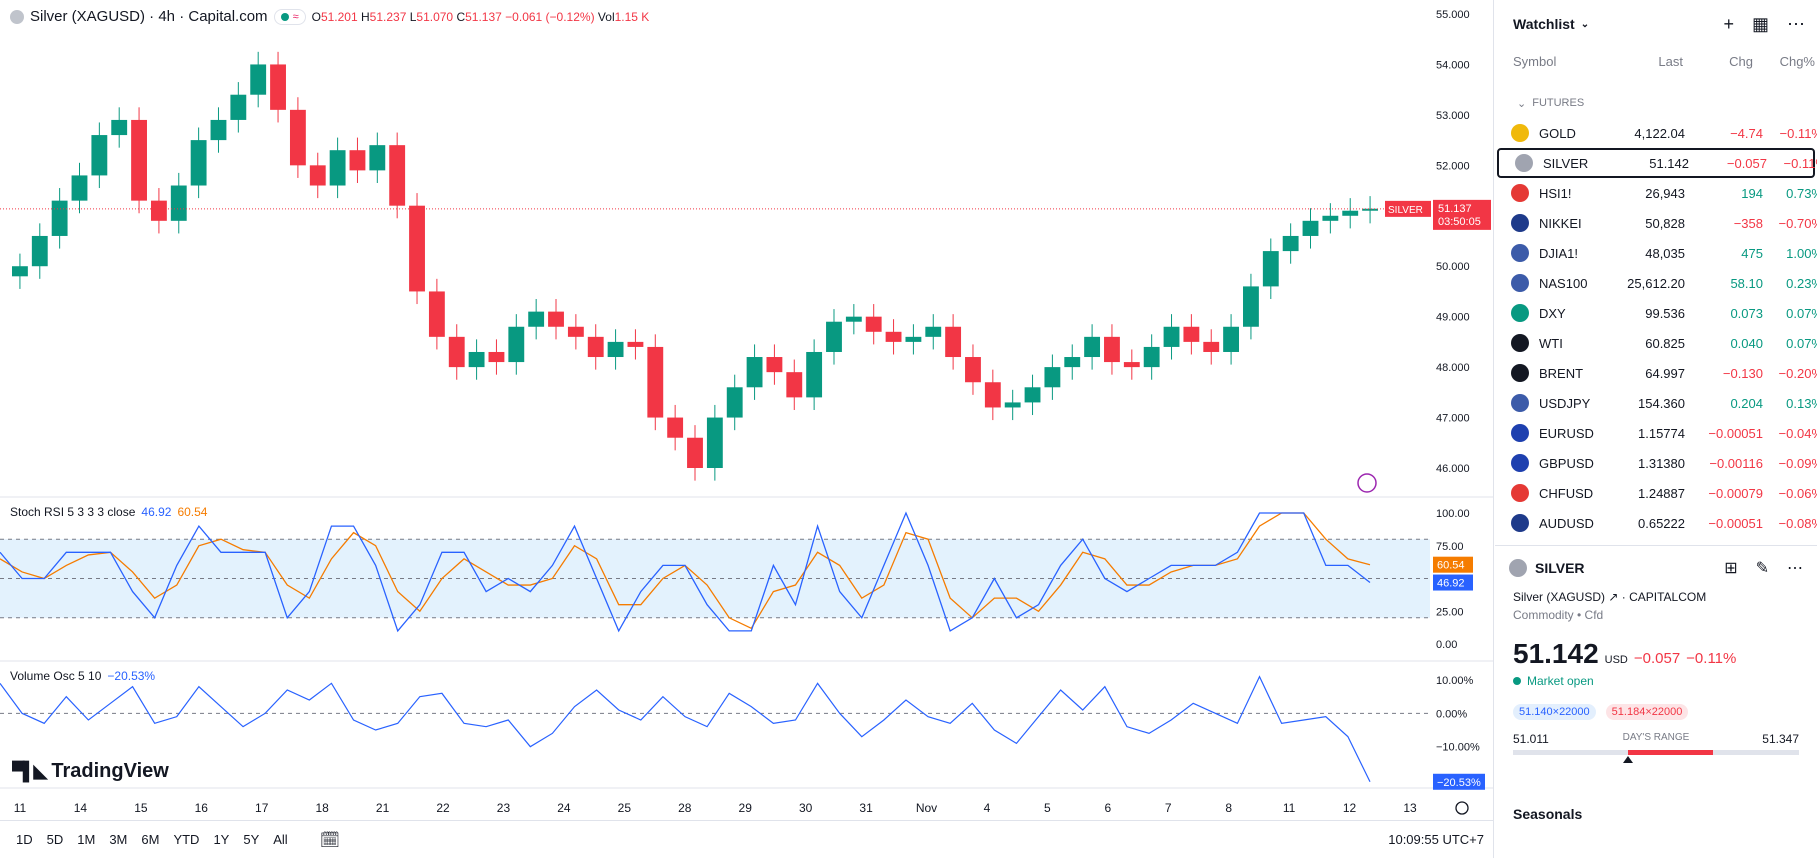 The height and width of the screenshot is (858, 1817). Describe the element at coordinates (1661, 523) in the screenshot. I see `row-last: 0.65222` at that location.